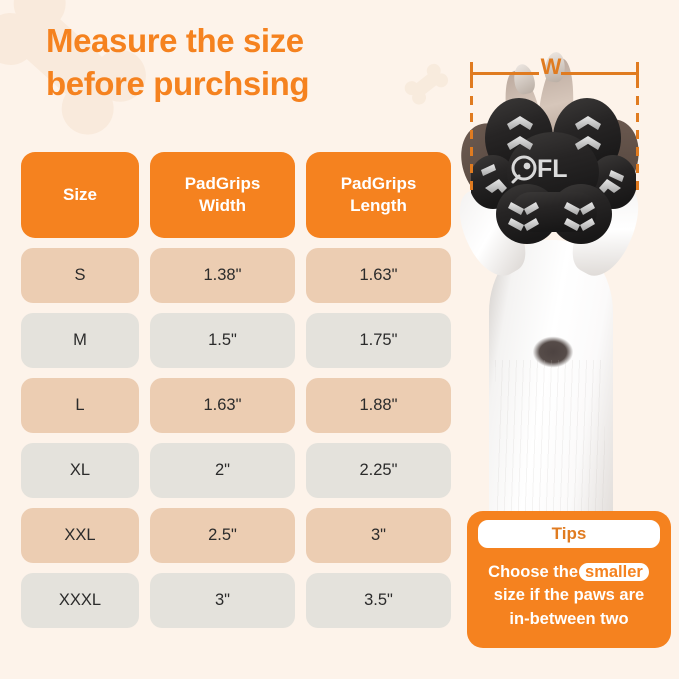  I want to click on cell-size: XXXL, so click(80, 600).